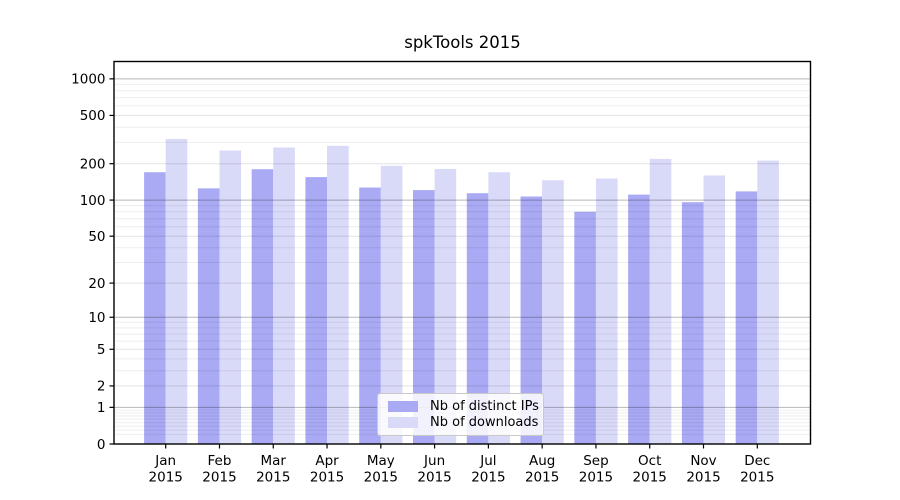  I want to click on bar-nb-of-downloads-jul, so click(499, 308).